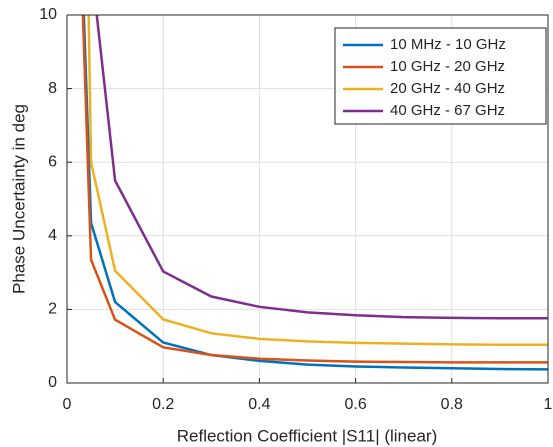  What do you see at coordinates (52, 235) in the screenshot?
I see `y-tick-label: 4` at bounding box center [52, 235].